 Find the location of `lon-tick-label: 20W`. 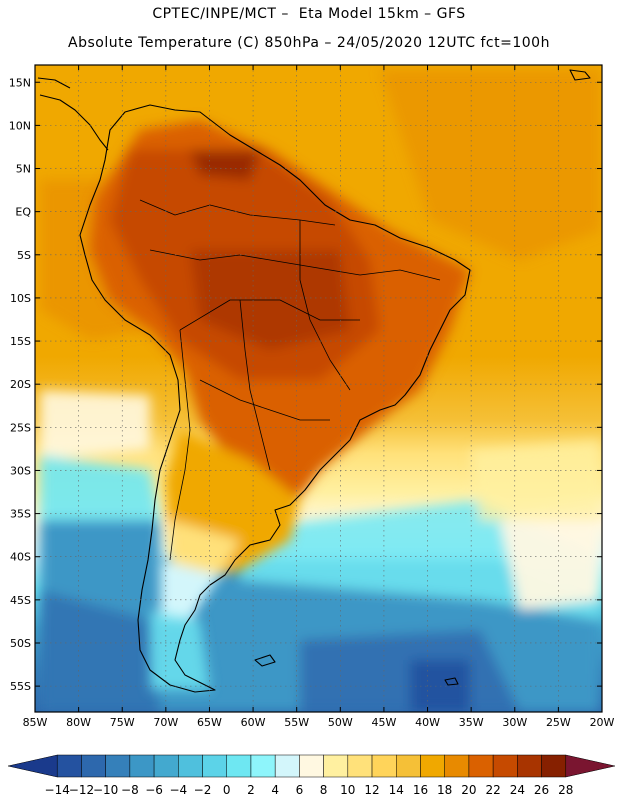

lon-tick-label: 20W is located at coordinates (602, 722).